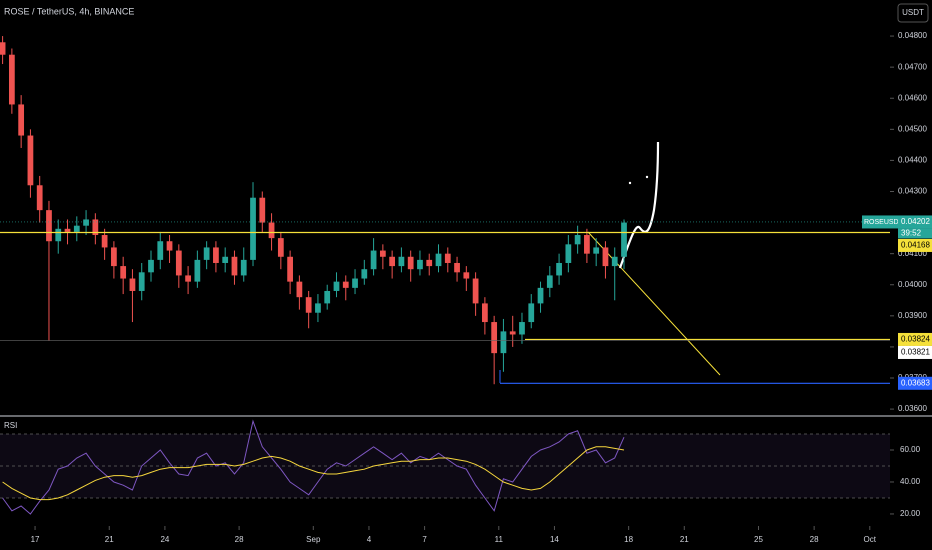 Image resolution: width=932 pixels, height=550 pixels. I want to click on hand-drawing, so click(639, 205).